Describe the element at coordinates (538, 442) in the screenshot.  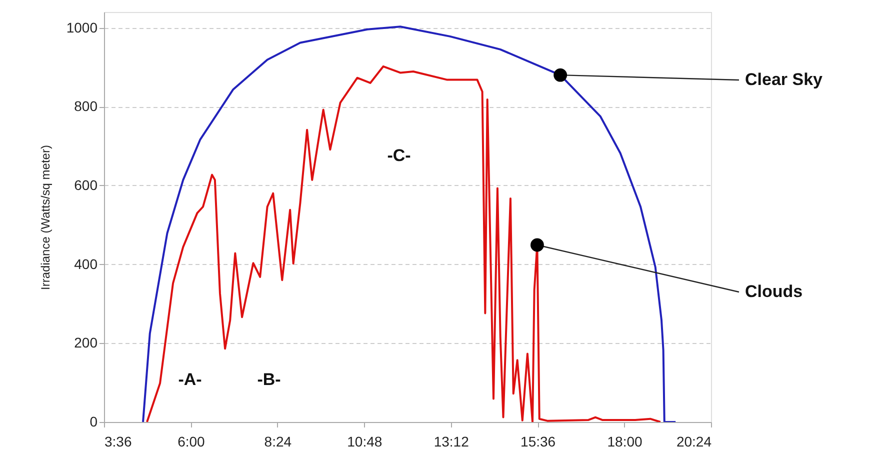
I see `x-tick-label: 15:36` at that location.